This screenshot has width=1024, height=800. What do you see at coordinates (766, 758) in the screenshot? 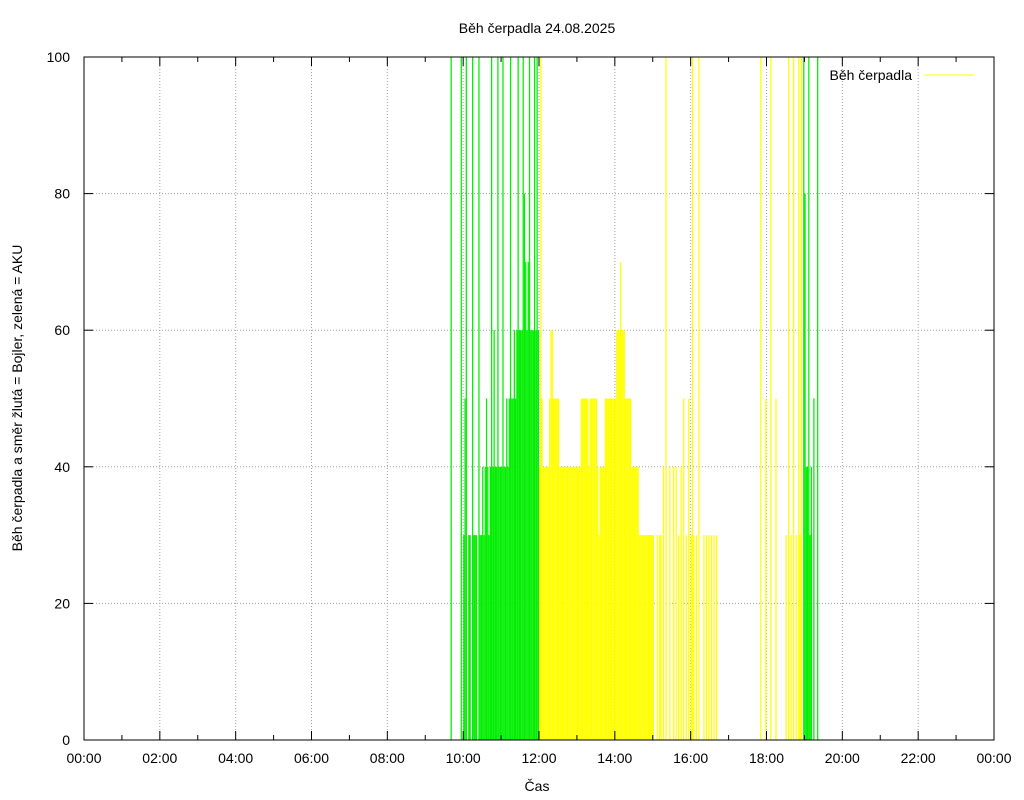
I see `x-tick-label: 18:00` at bounding box center [766, 758].